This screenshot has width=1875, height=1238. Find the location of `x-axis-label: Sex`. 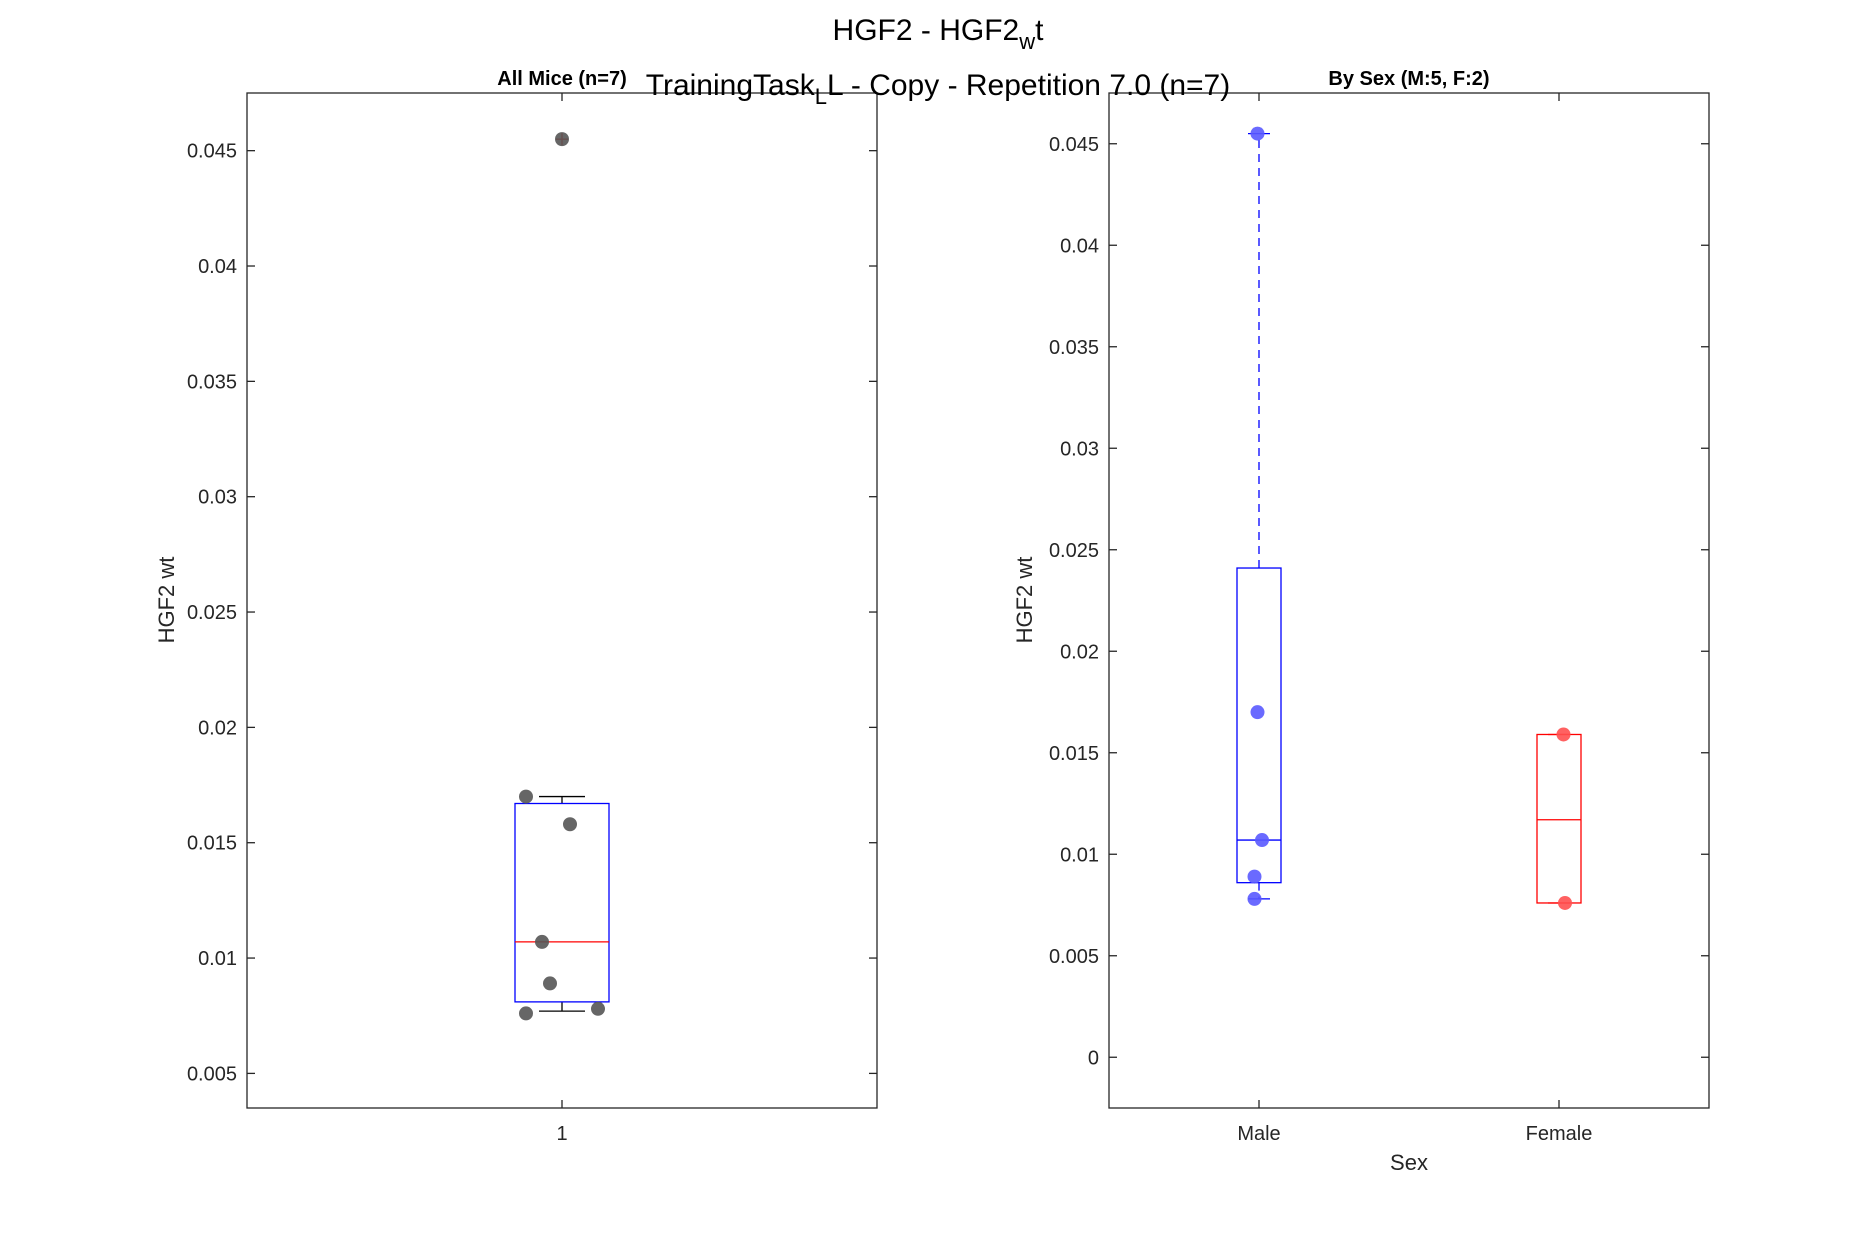

x-axis-label: Sex is located at coordinates (1409, 1162).